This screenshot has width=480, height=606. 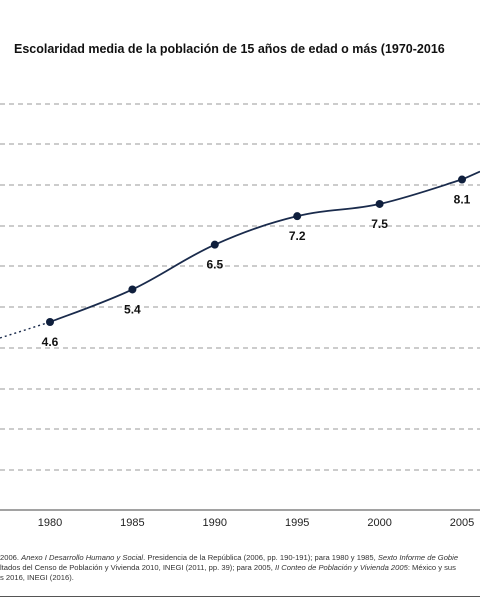 What do you see at coordinates (379, 523) in the screenshot?
I see `x-tick-label: 2000` at bounding box center [379, 523].